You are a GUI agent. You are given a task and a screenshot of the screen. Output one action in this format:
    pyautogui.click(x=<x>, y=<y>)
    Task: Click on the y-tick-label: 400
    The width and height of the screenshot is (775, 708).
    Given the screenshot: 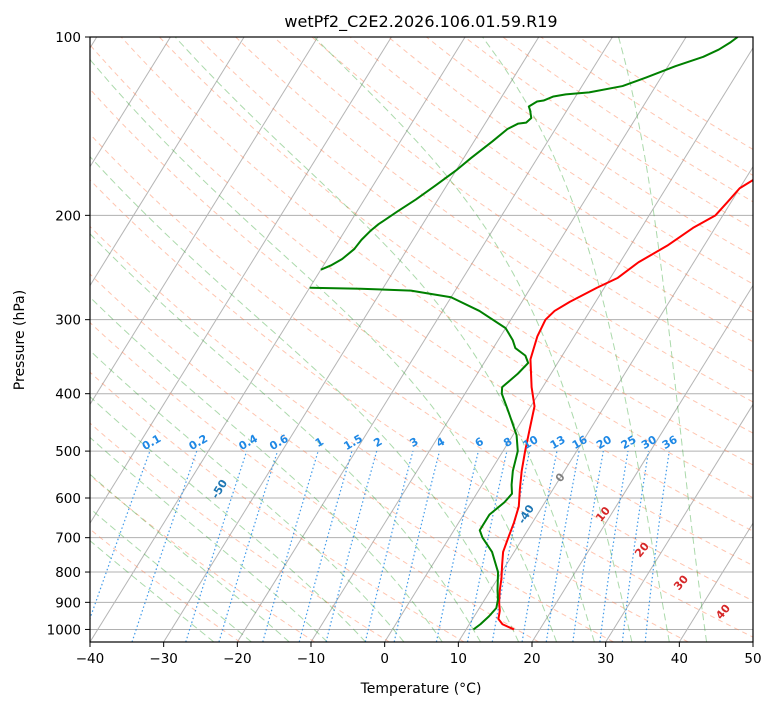 What is the action you would take?
    pyautogui.click(x=68, y=395)
    